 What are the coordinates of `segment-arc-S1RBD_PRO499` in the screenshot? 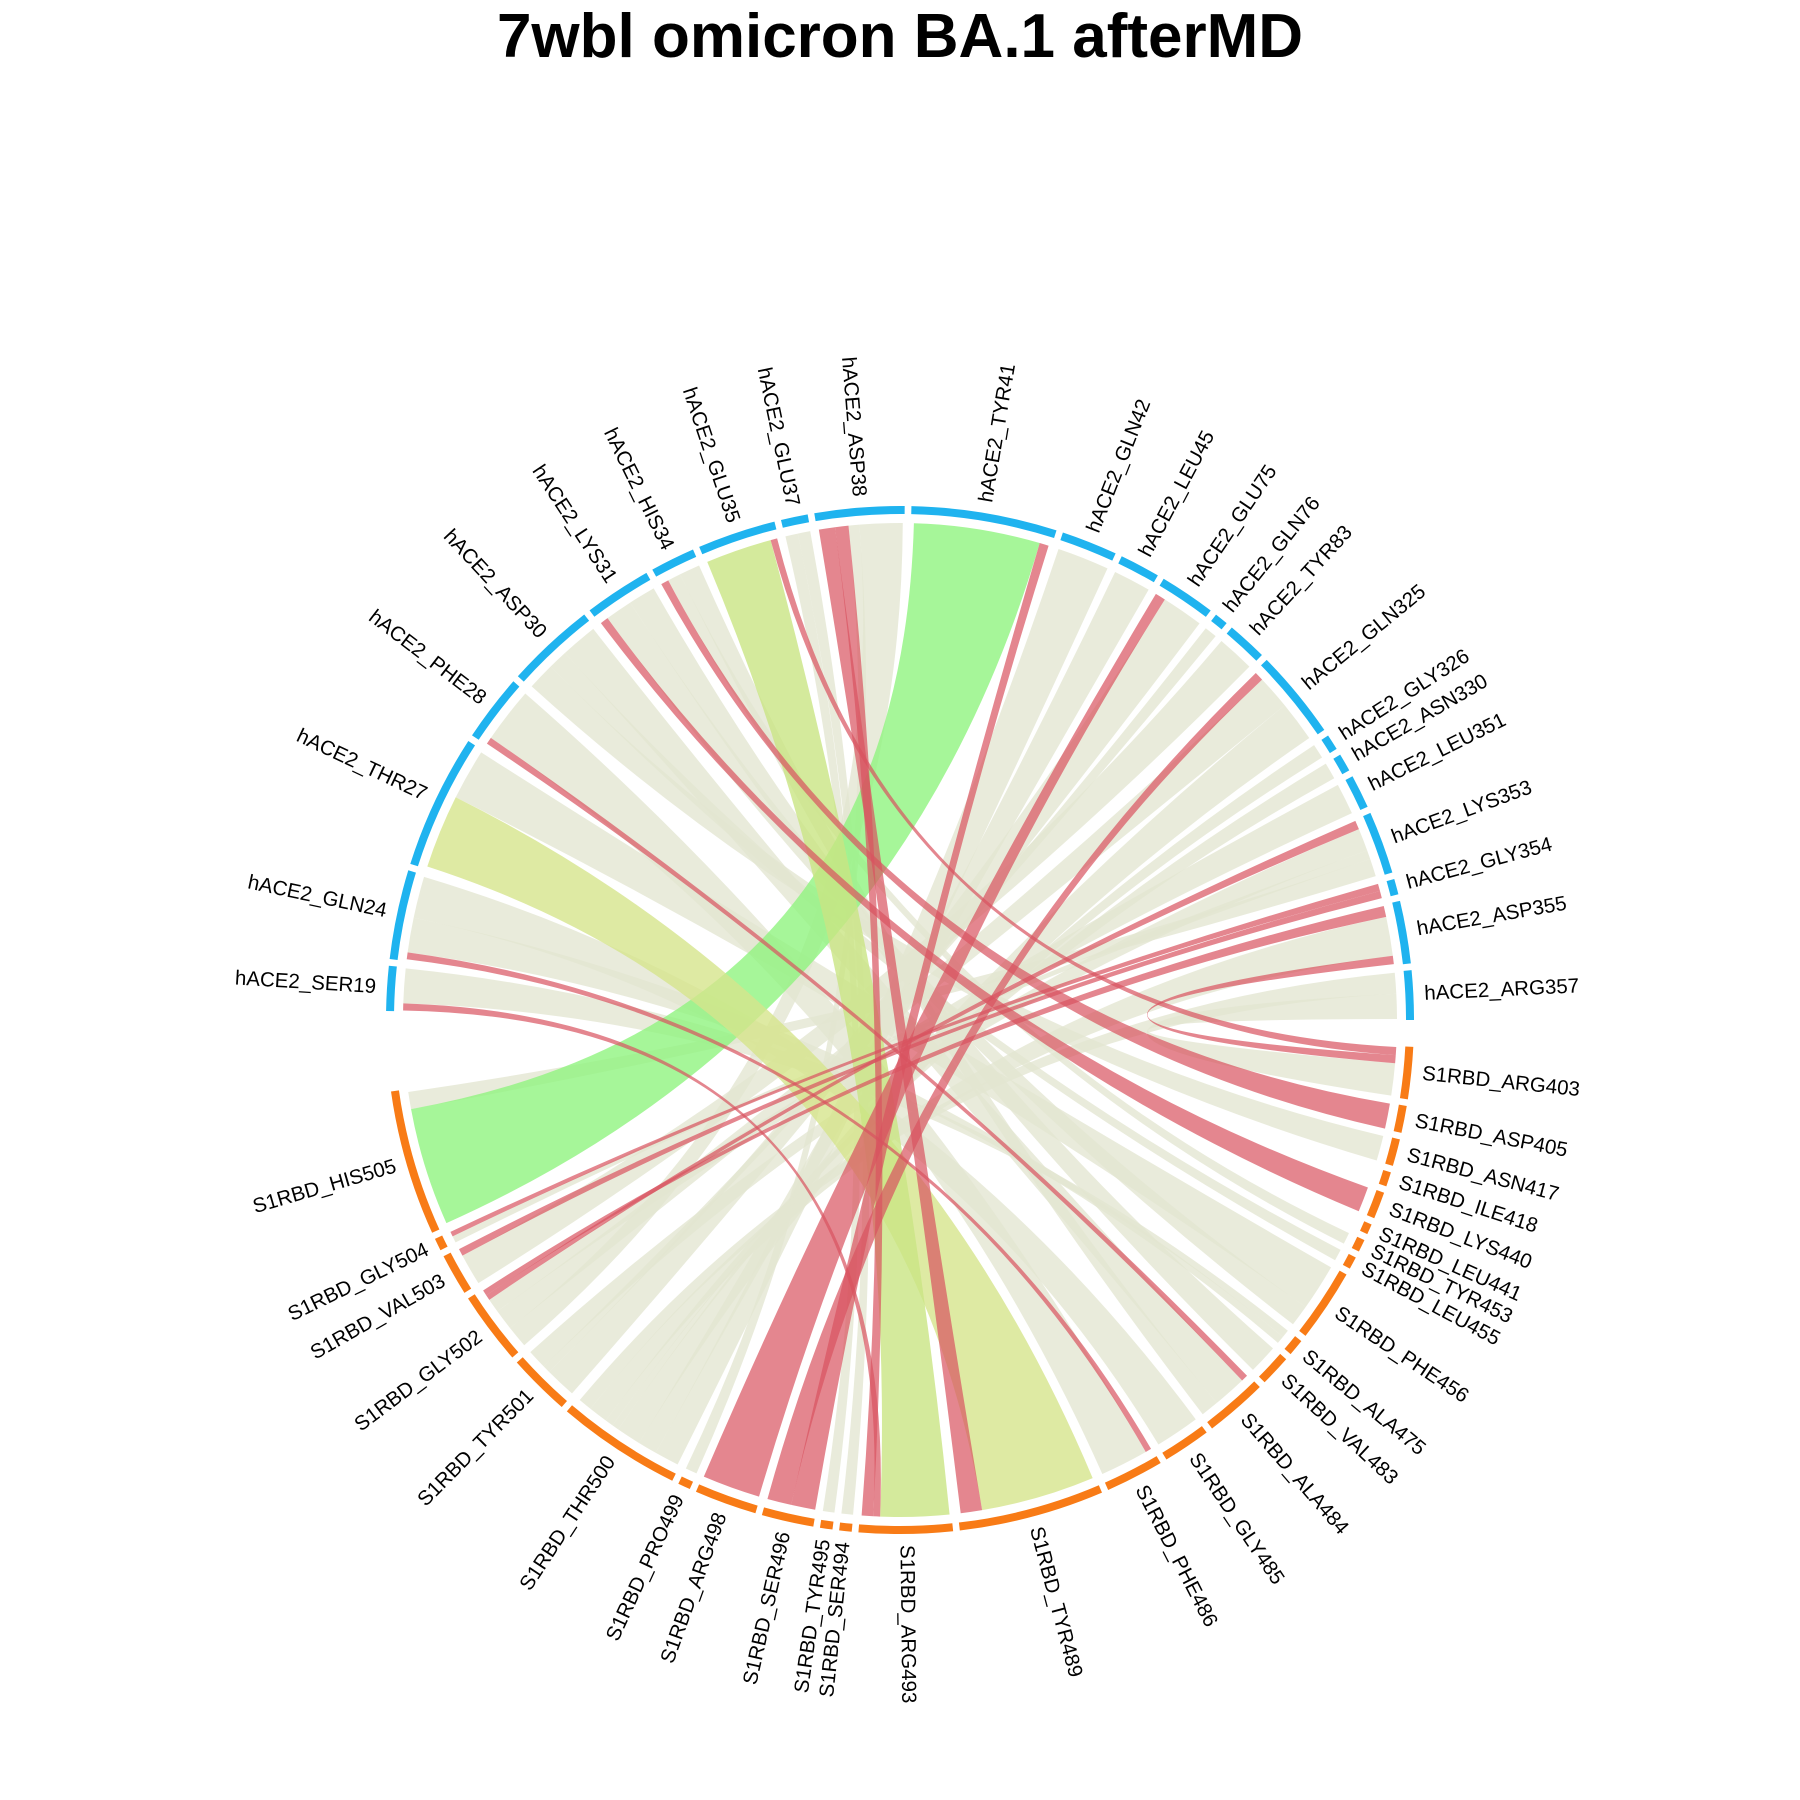 It's located at (686, 1483).